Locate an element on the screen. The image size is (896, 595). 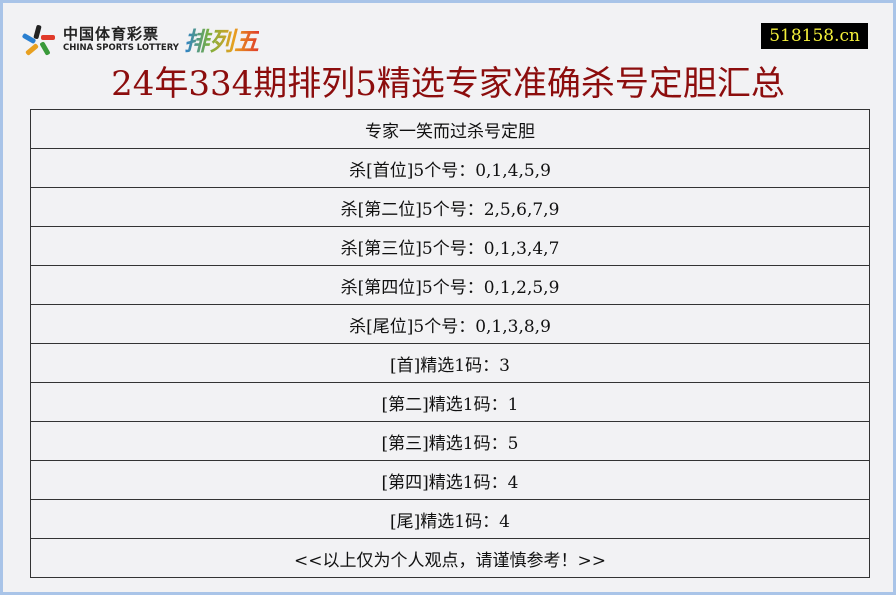
lottery-star-icon is located at coordinates (39, 40).